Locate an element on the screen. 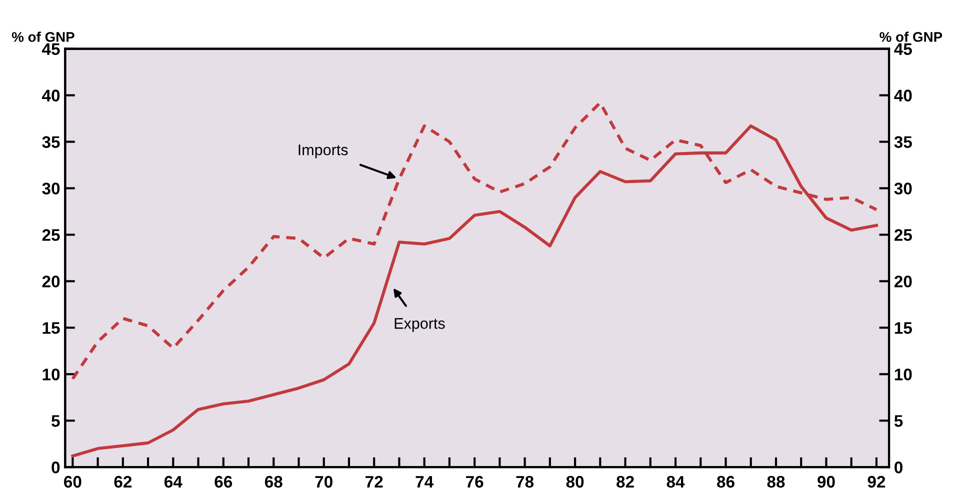  x-tick-label: 84 is located at coordinates (675, 482).